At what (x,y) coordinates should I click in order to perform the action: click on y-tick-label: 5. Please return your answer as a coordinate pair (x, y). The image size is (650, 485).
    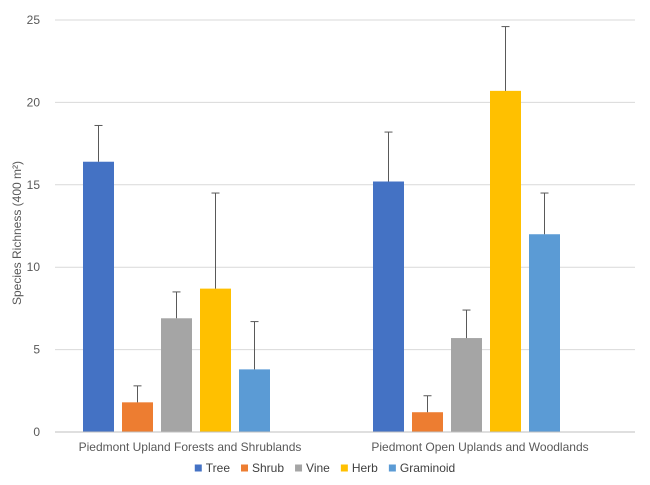
    Looking at the image, I should click on (36, 350).